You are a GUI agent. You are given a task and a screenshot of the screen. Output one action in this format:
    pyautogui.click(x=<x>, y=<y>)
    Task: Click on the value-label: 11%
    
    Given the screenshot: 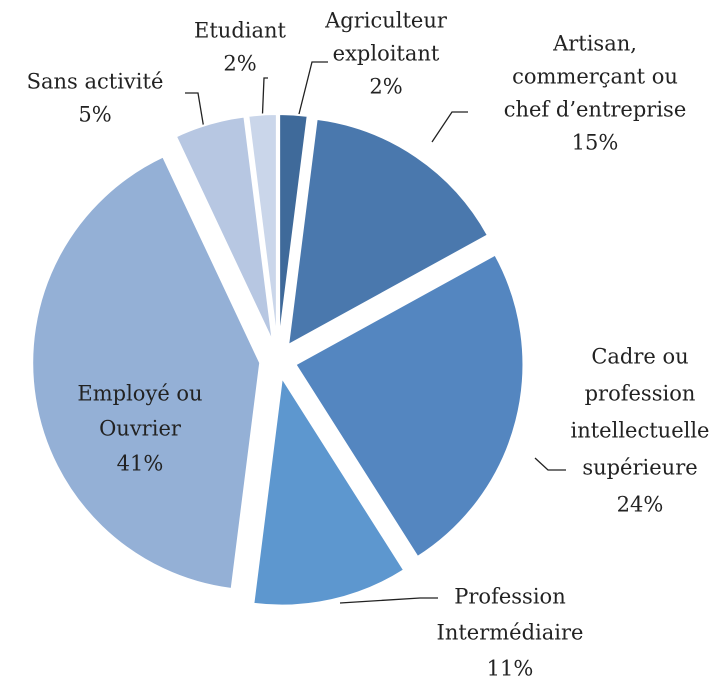 What is the action you would take?
    pyautogui.click(x=510, y=667)
    